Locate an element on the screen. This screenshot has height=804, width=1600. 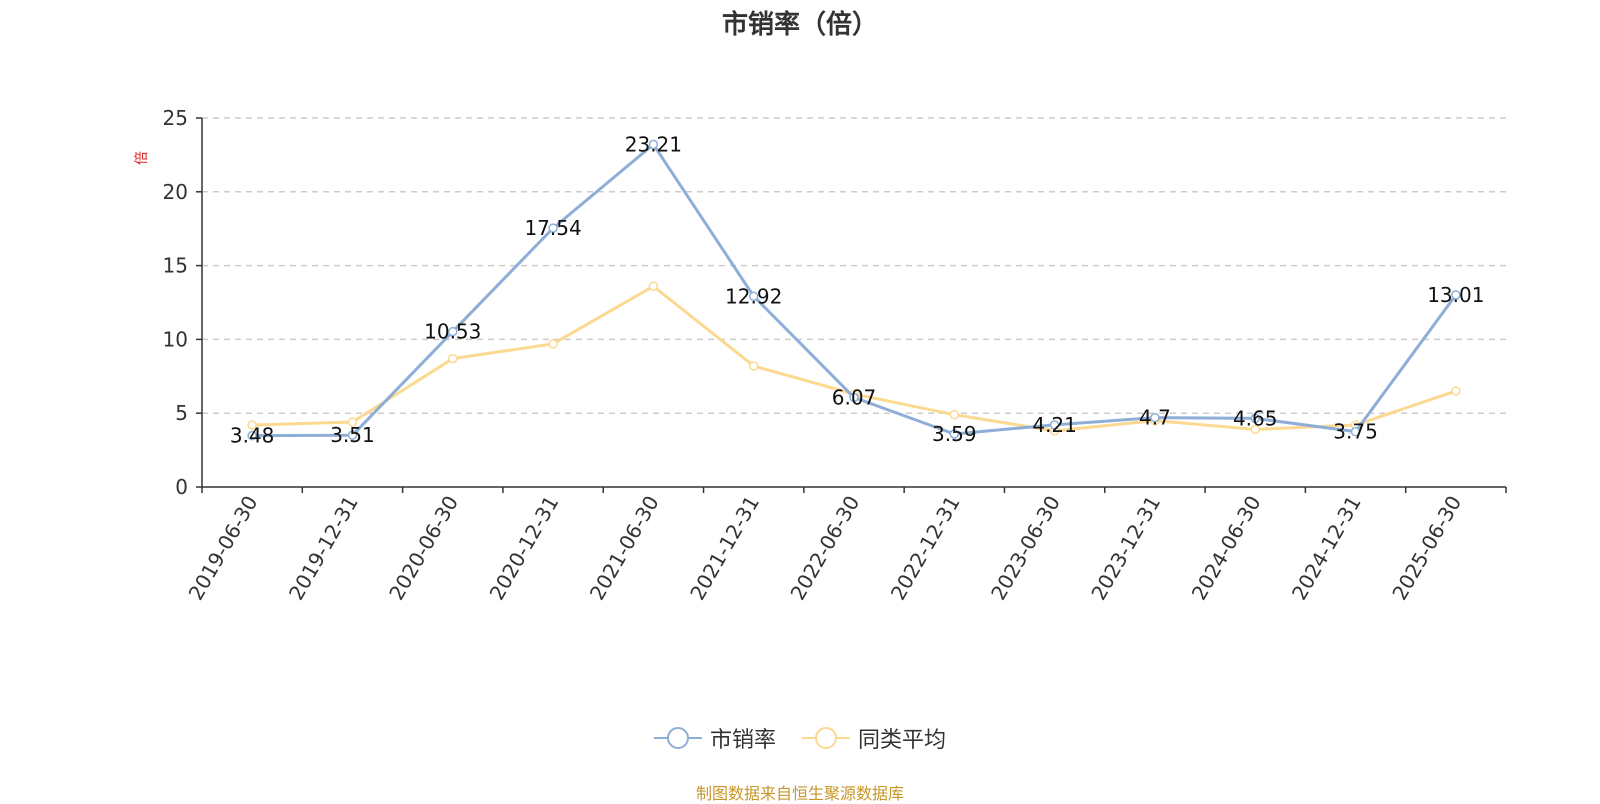
x-tick-label: 2019-06-30 is located at coordinates (223, 548).